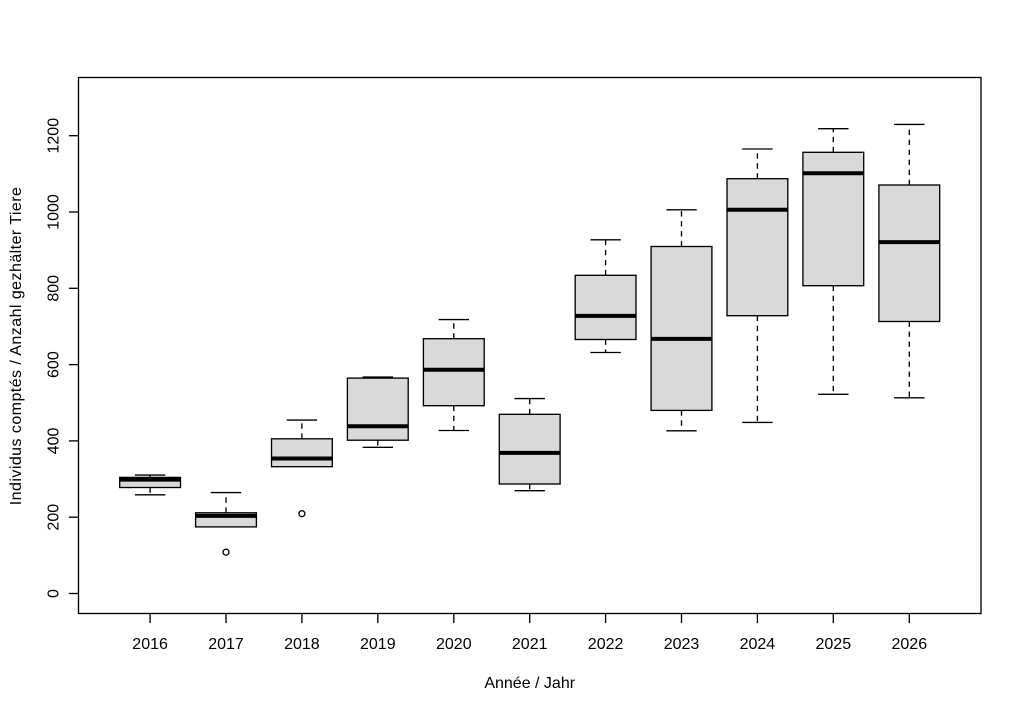  I want to click on svg-text: 2023, so click(682, 644).